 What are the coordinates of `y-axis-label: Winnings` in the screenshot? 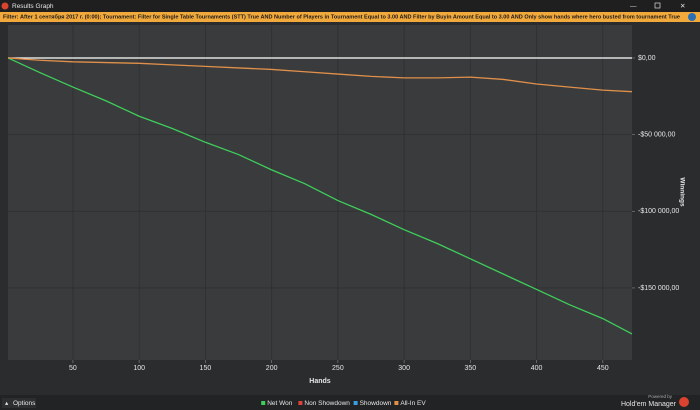 It's located at (681, 192).